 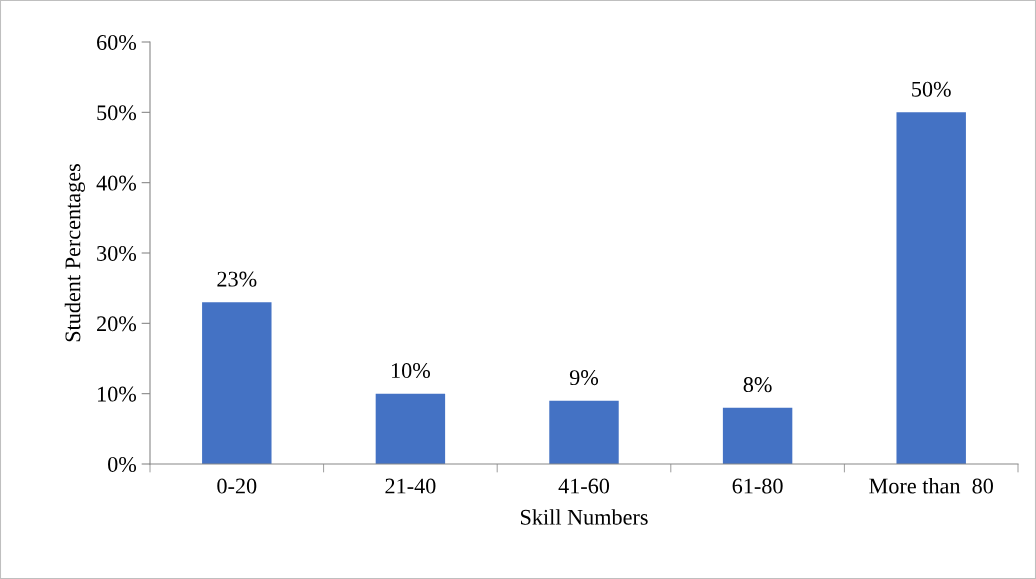 What do you see at coordinates (931, 89) in the screenshot?
I see `data-label: 50%` at bounding box center [931, 89].